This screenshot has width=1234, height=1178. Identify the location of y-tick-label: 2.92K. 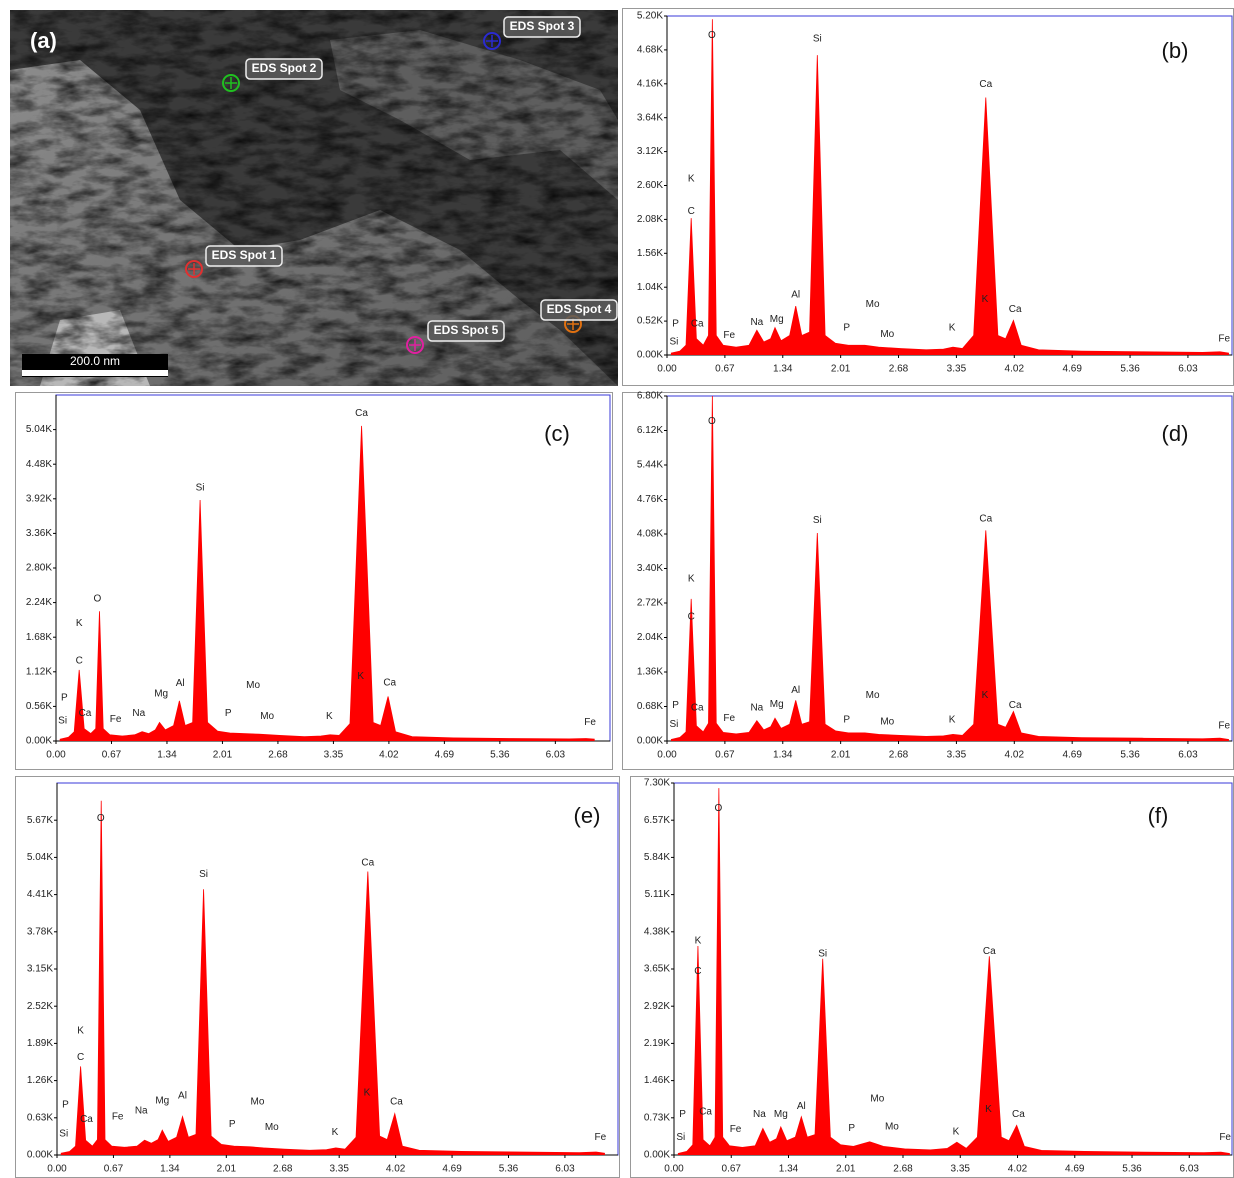
(657, 1006).